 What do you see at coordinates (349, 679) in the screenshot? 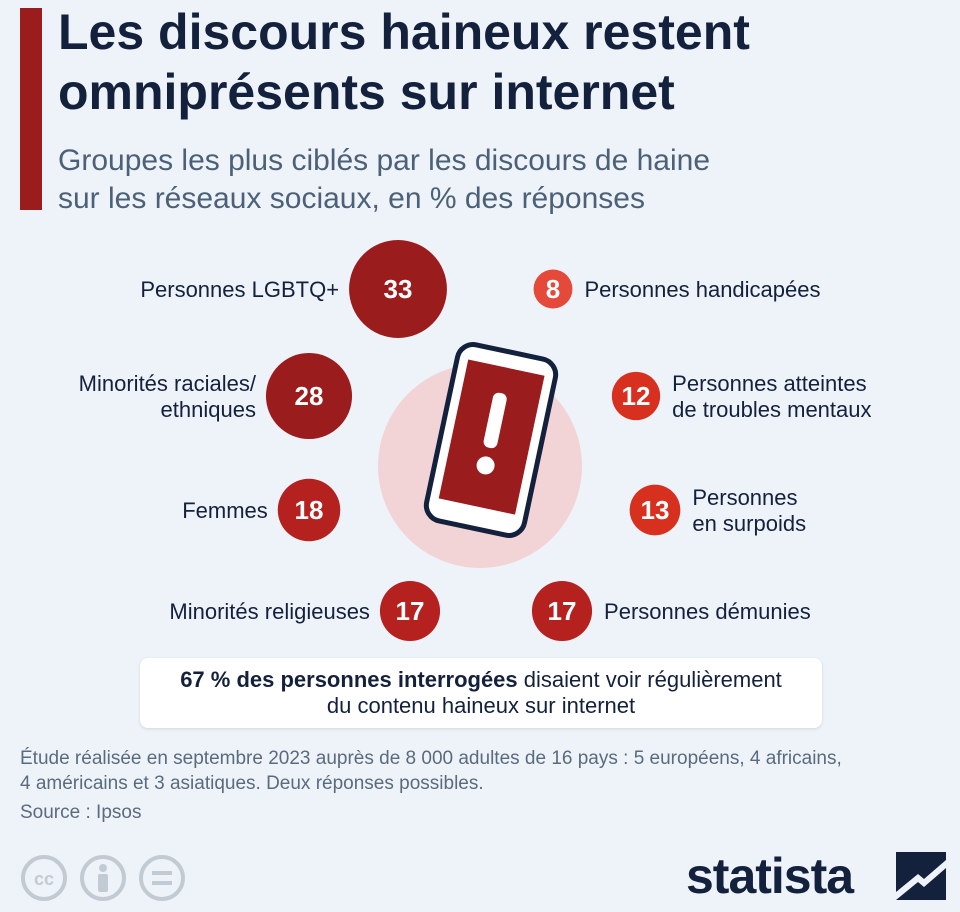
I see `summary-bold: 67 % des personnes interrogées` at bounding box center [349, 679].